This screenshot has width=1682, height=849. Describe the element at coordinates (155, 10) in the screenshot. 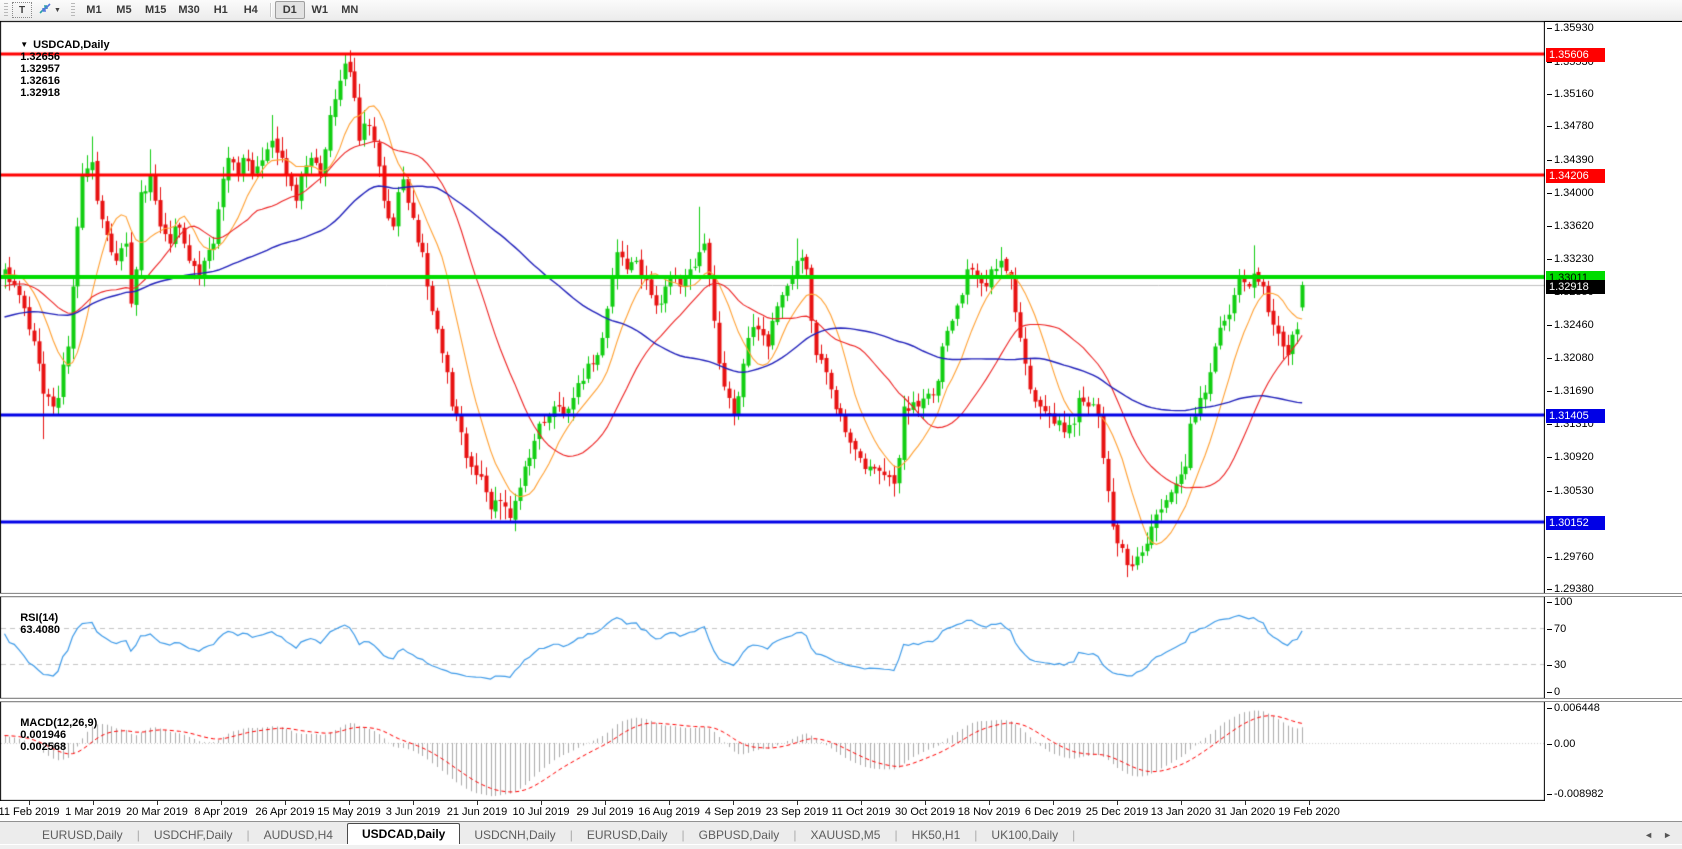

I see `timeframe-button-m15: M15` at that location.